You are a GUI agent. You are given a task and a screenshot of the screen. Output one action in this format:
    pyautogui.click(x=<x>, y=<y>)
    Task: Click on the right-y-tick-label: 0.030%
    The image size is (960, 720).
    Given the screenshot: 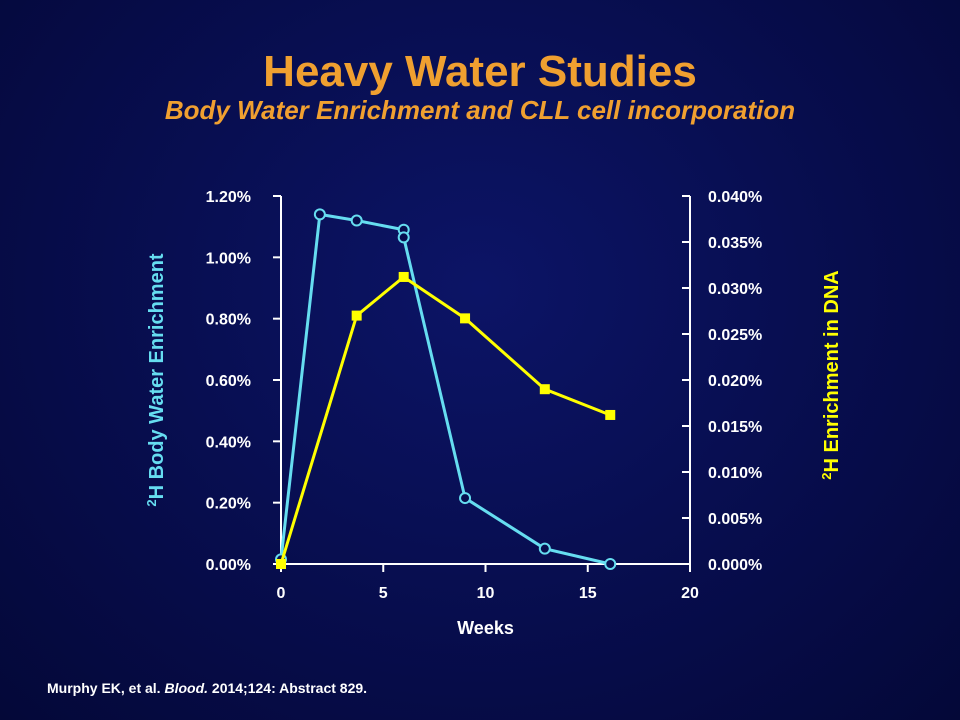 What is the action you would take?
    pyautogui.click(x=735, y=289)
    